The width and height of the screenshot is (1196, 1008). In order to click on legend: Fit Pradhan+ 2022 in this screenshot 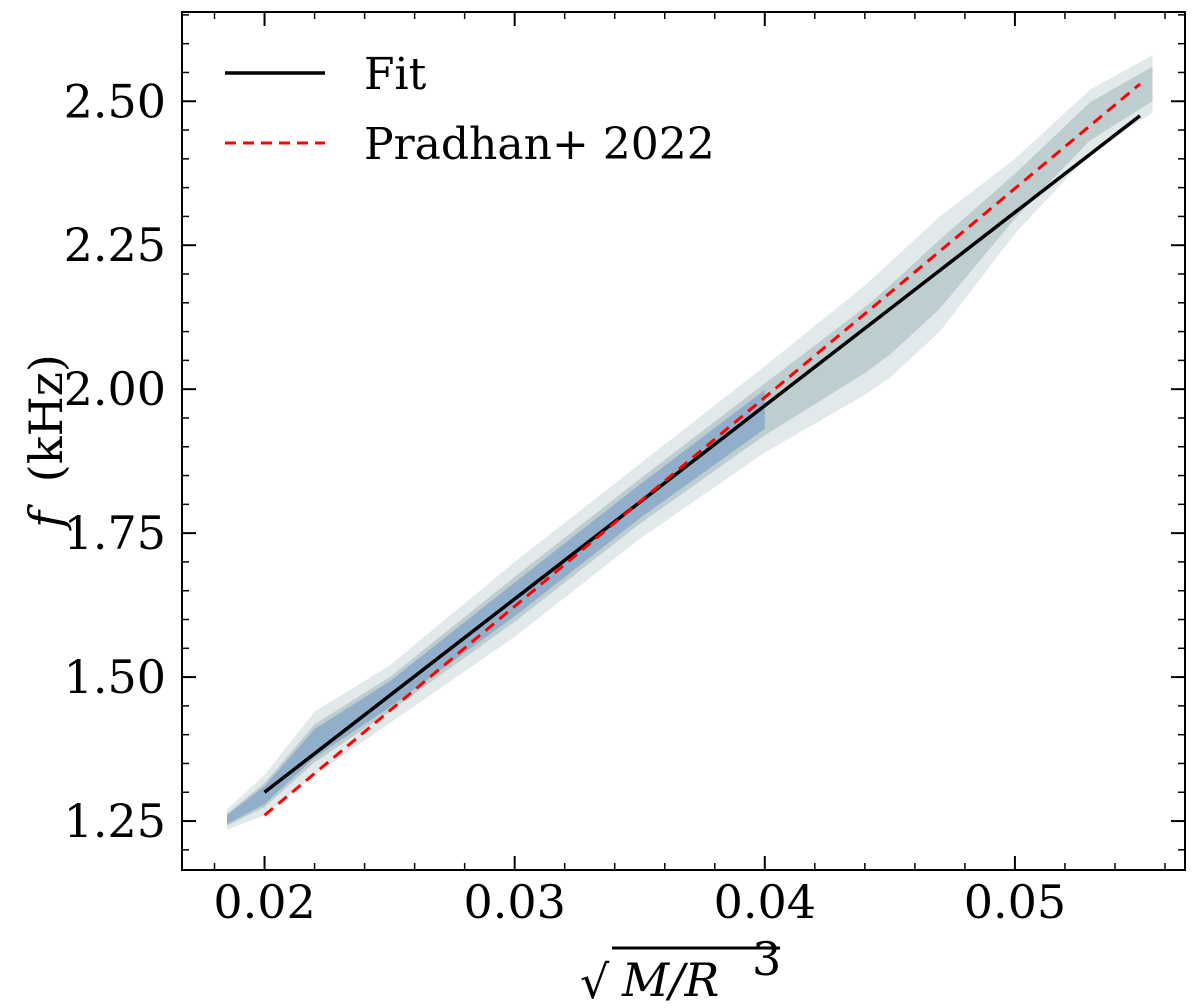, I will do `click(470, 109)`.